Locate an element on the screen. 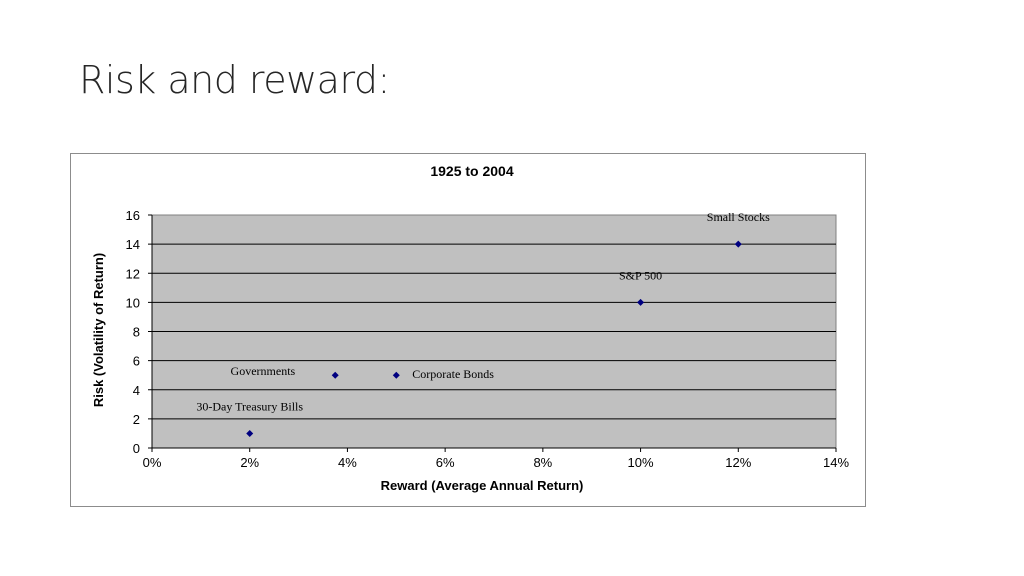 The height and width of the screenshot is (576, 1024). y-tick-label: 0 is located at coordinates (136, 448).